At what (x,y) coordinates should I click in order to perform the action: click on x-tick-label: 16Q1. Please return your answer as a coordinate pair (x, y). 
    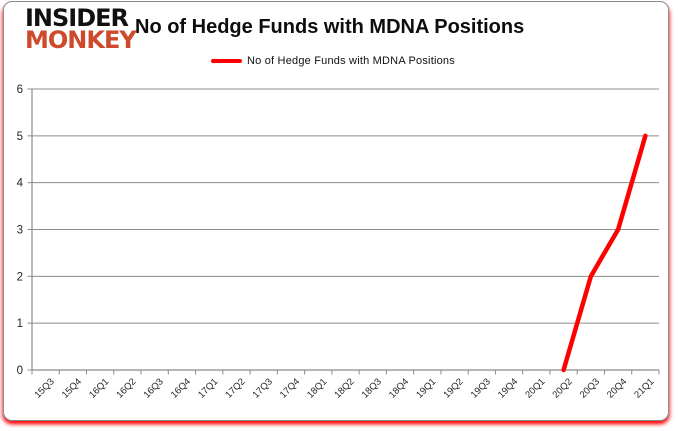
    Looking at the image, I should click on (99, 388).